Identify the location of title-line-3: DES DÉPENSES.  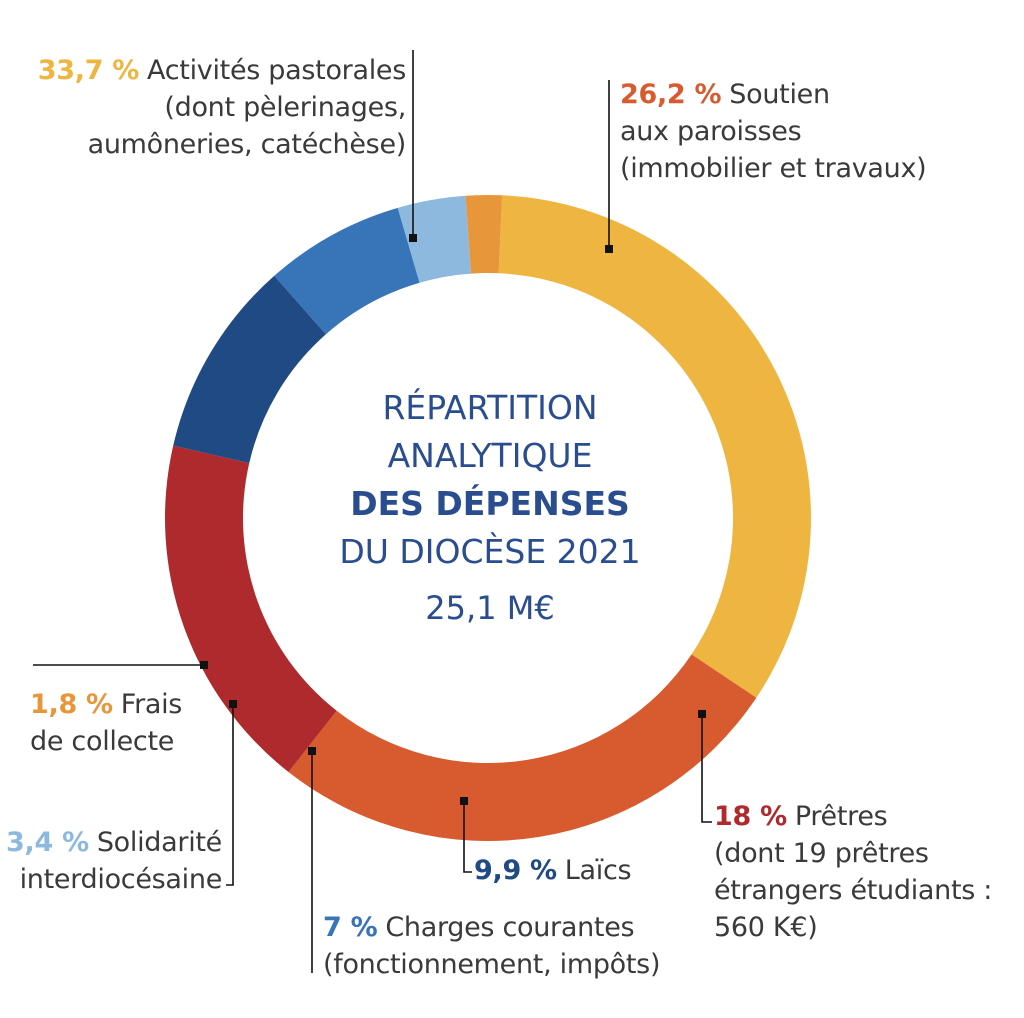
(490, 503).